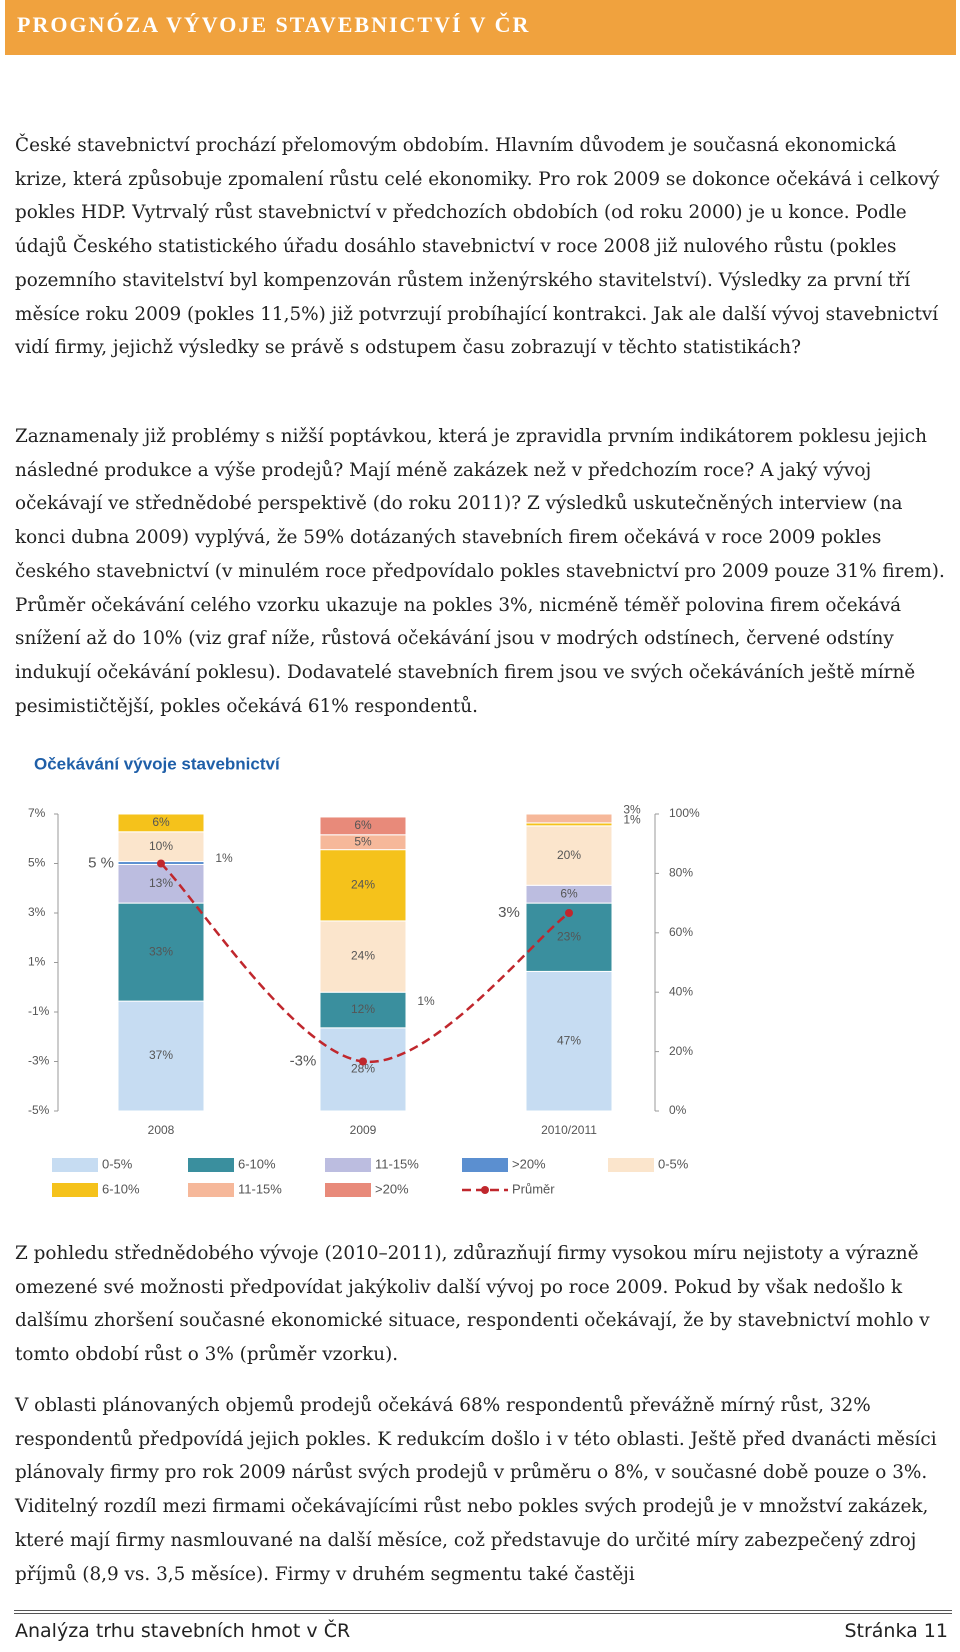 The image size is (960, 1652). Describe the element at coordinates (678, 1110) in the screenshot. I see `y2-tick-label: 0%` at that location.